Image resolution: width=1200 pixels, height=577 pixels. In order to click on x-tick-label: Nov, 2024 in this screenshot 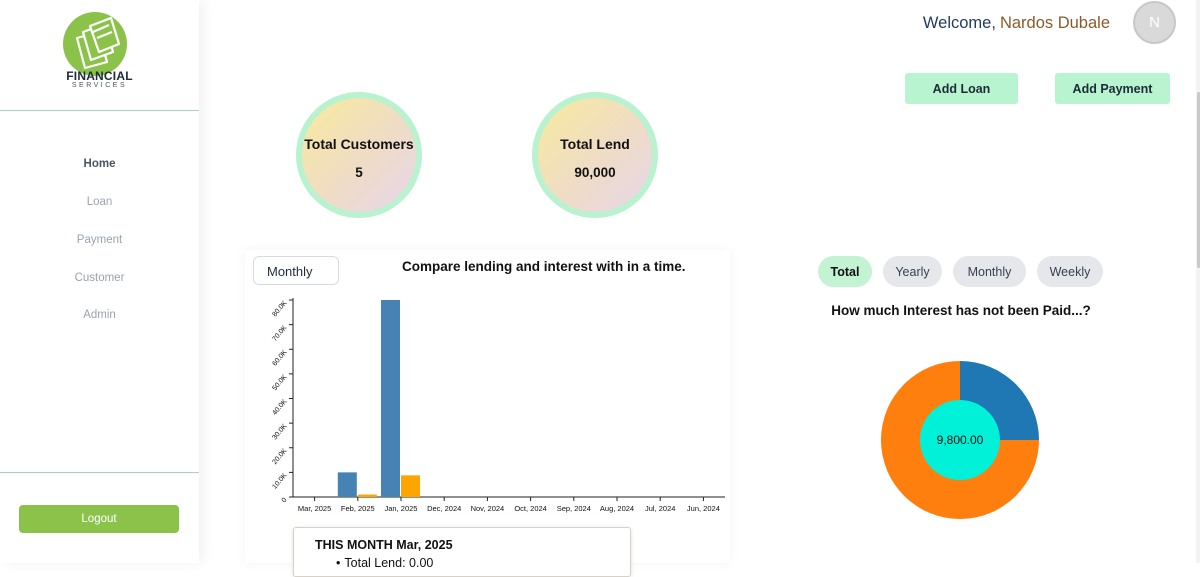, I will do `click(488, 508)`.